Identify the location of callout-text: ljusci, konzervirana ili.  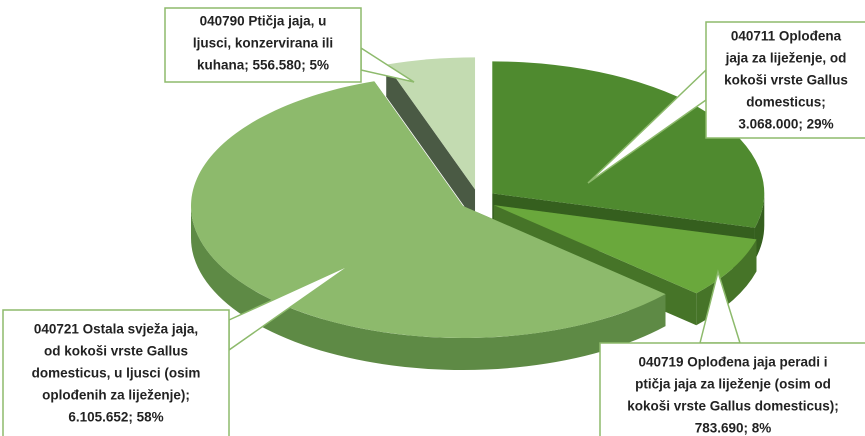
(263, 43).